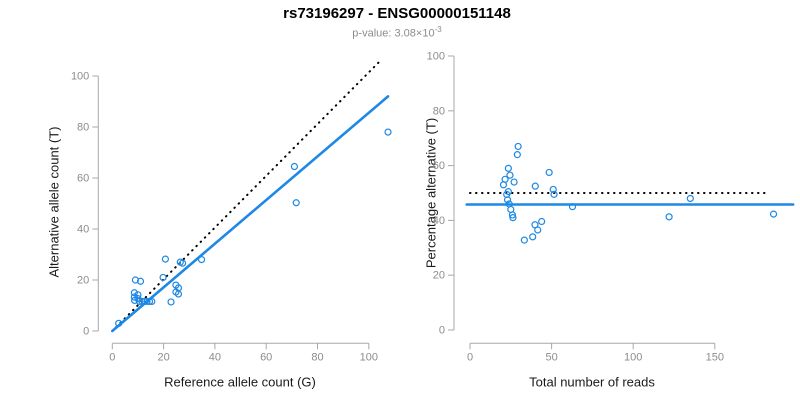 The height and width of the screenshot is (400, 800). I want to click on x-tick-label: 150, so click(715, 357).